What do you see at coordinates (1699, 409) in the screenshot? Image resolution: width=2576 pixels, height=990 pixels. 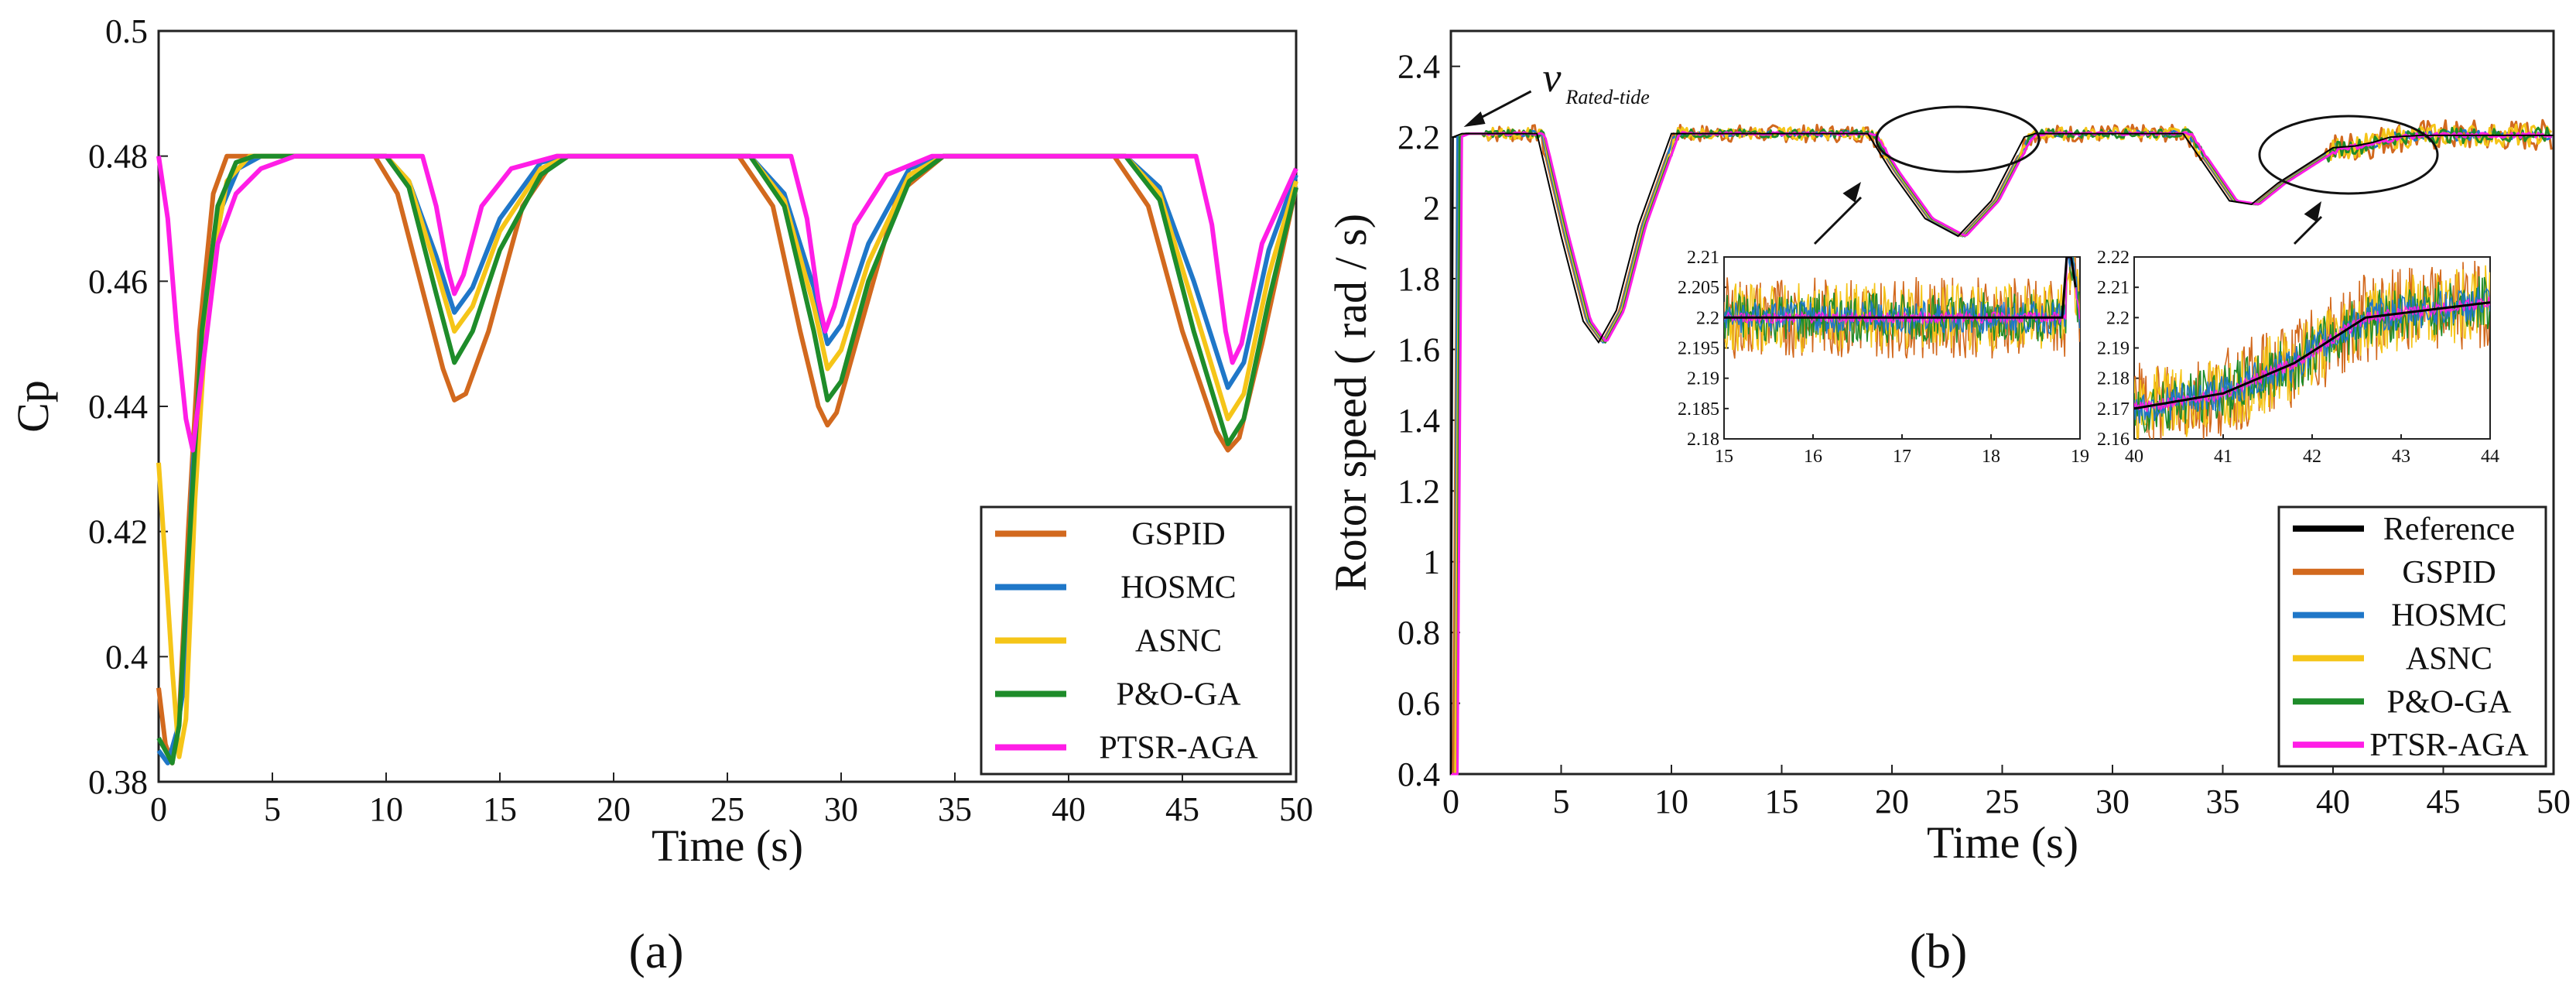 I see `inset-1-ytick-label: 2.185` at bounding box center [1699, 409].